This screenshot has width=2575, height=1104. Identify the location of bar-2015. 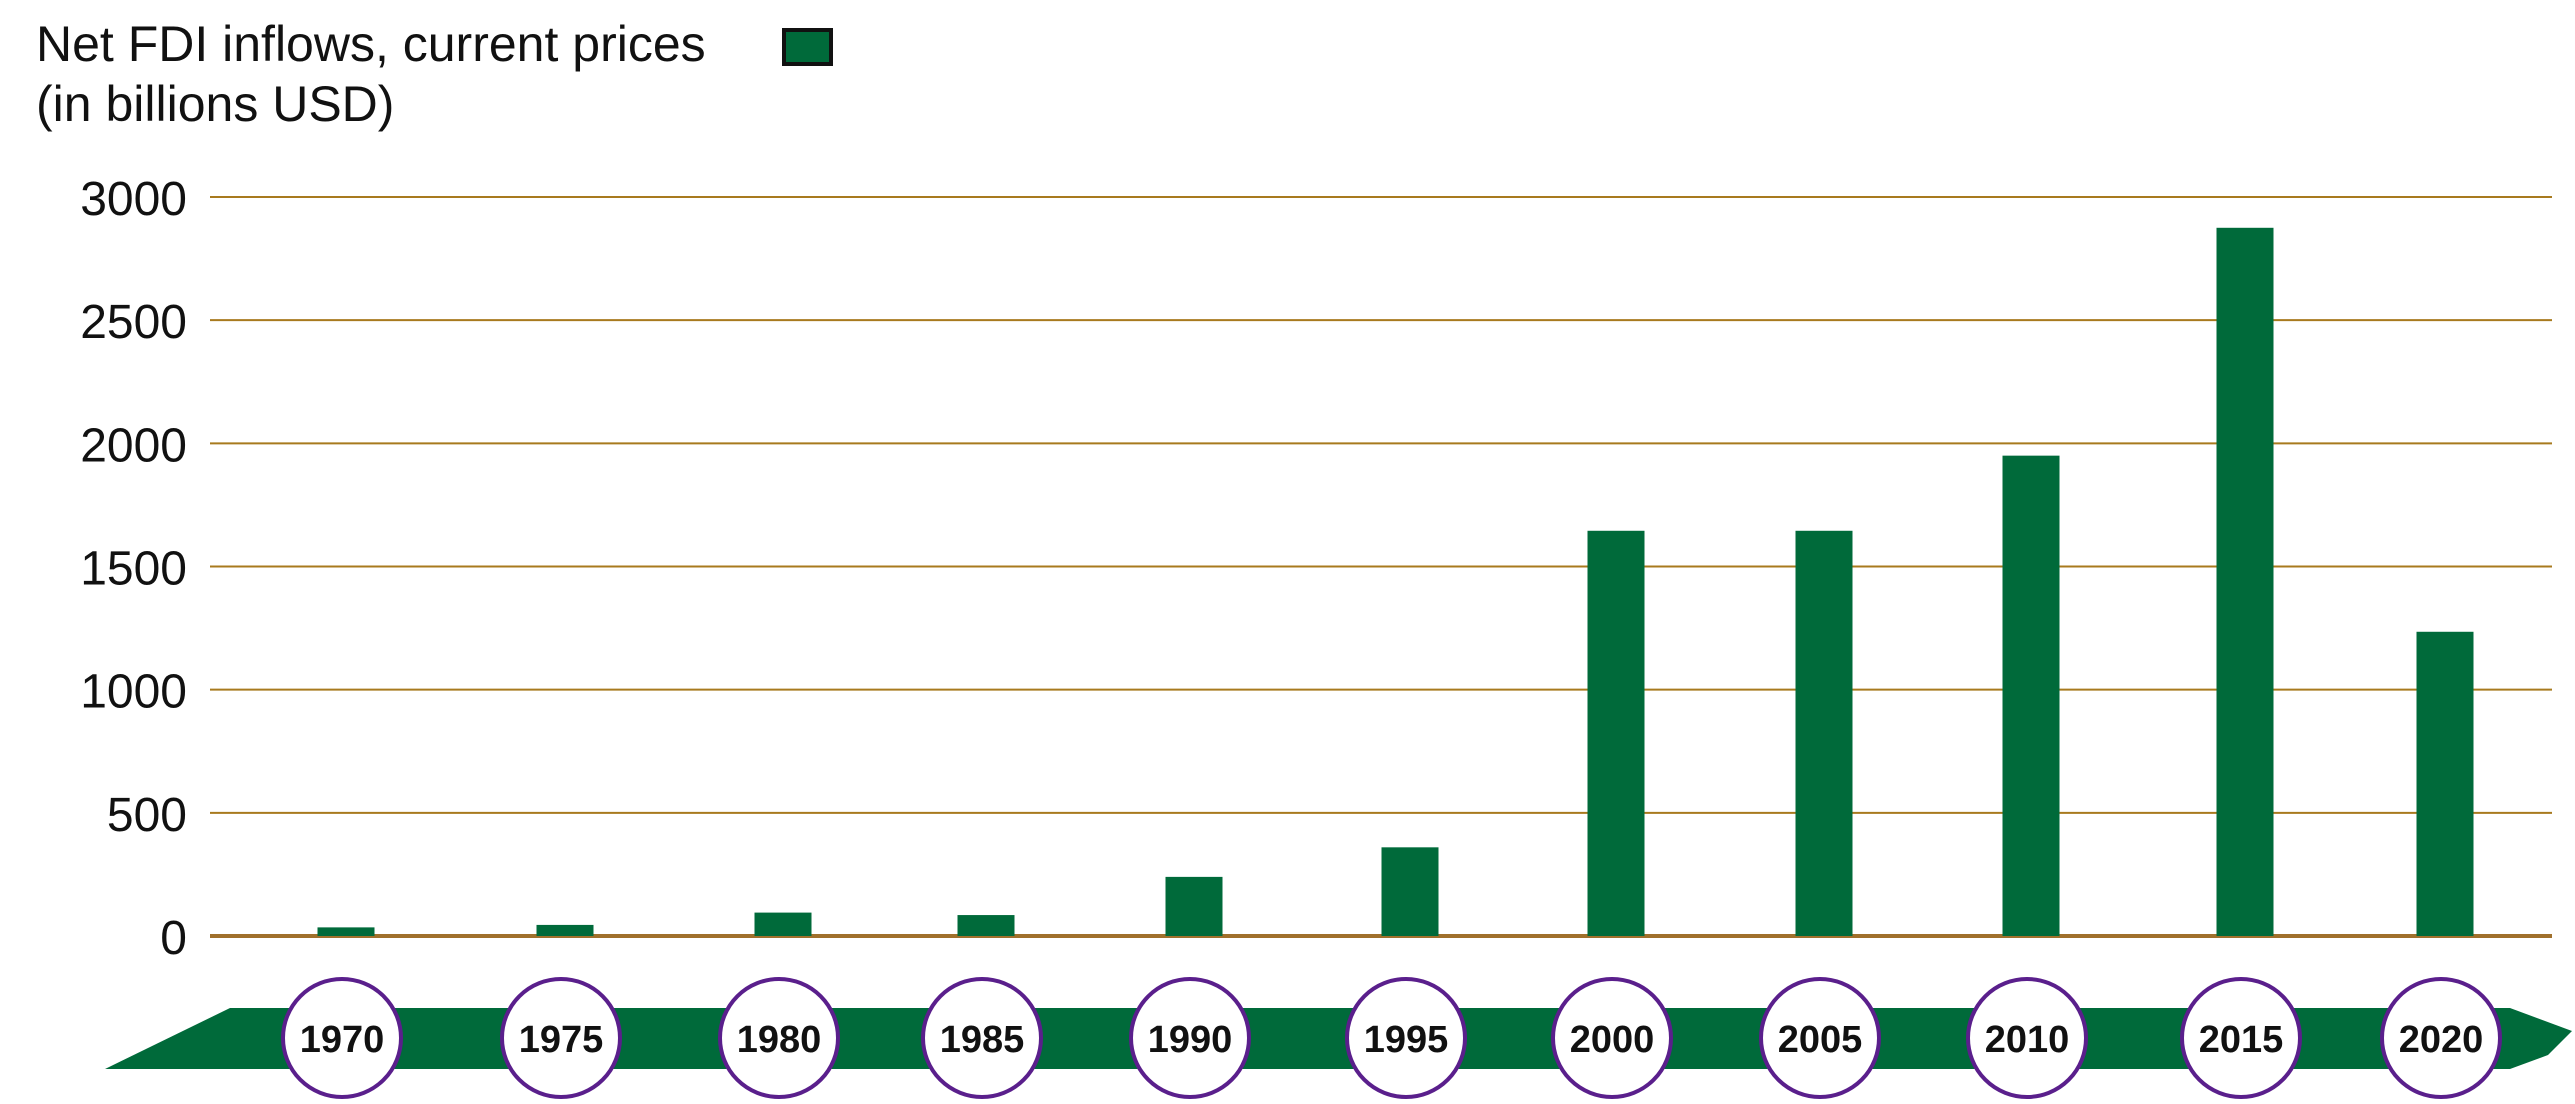
(2245, 581).